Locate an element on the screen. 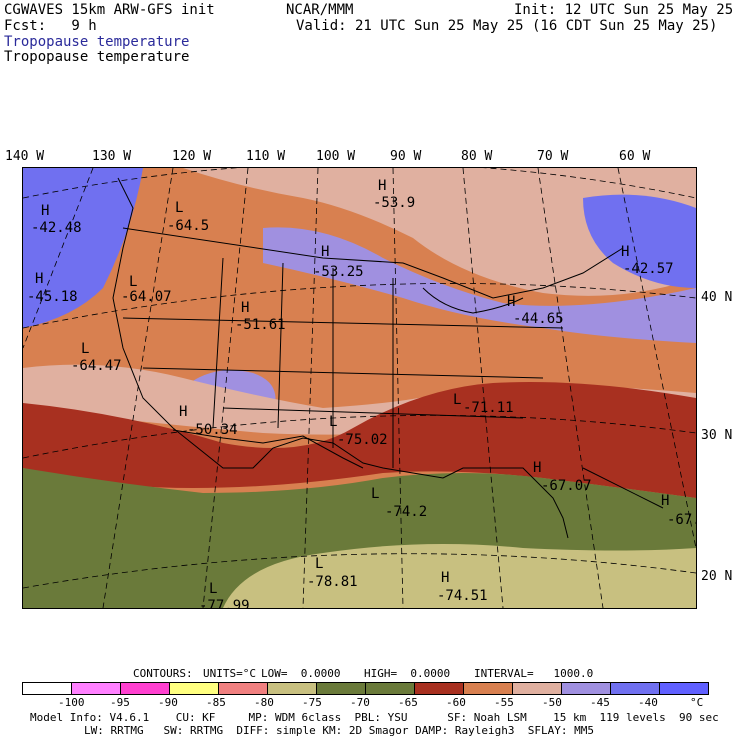 Image resolution: width=740 pixels, height=740 pixels. grid-lon-60w is located at coordinates (656, 358).